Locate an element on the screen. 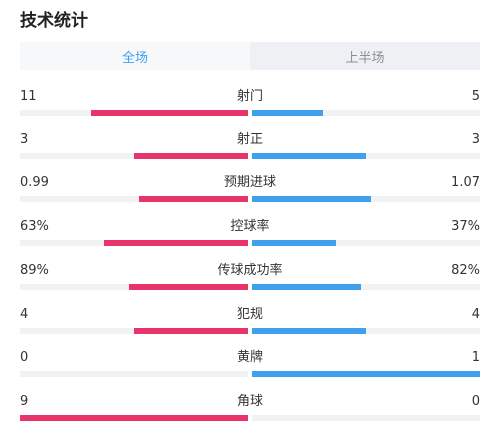 The width and height of the screenshot is (500, 440). page-title: 技术统计 is located at coordinates (54, 21).